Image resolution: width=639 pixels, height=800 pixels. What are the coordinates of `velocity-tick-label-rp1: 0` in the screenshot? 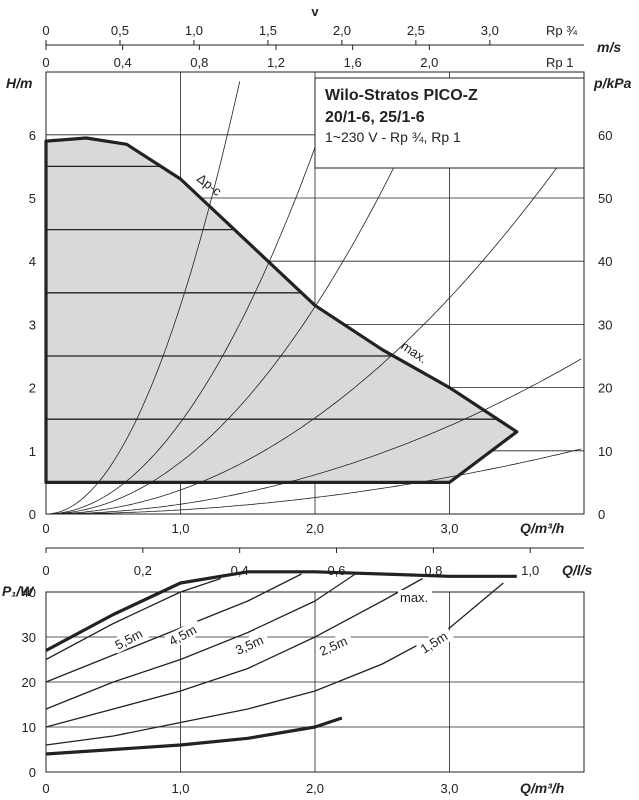 It's located at (45, 62).